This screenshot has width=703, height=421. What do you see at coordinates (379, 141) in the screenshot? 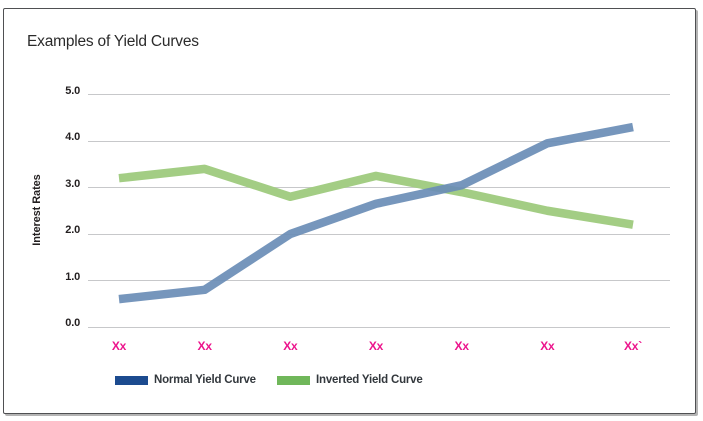
I see `gridline-4.0` at bounding box center [379, 141].